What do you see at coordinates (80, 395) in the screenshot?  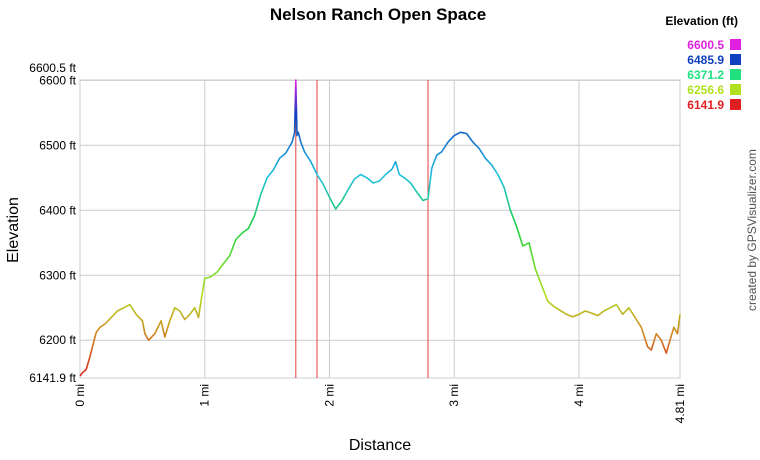 I see `x-tick-label: 0 mi` at bounding box center [80, 395].